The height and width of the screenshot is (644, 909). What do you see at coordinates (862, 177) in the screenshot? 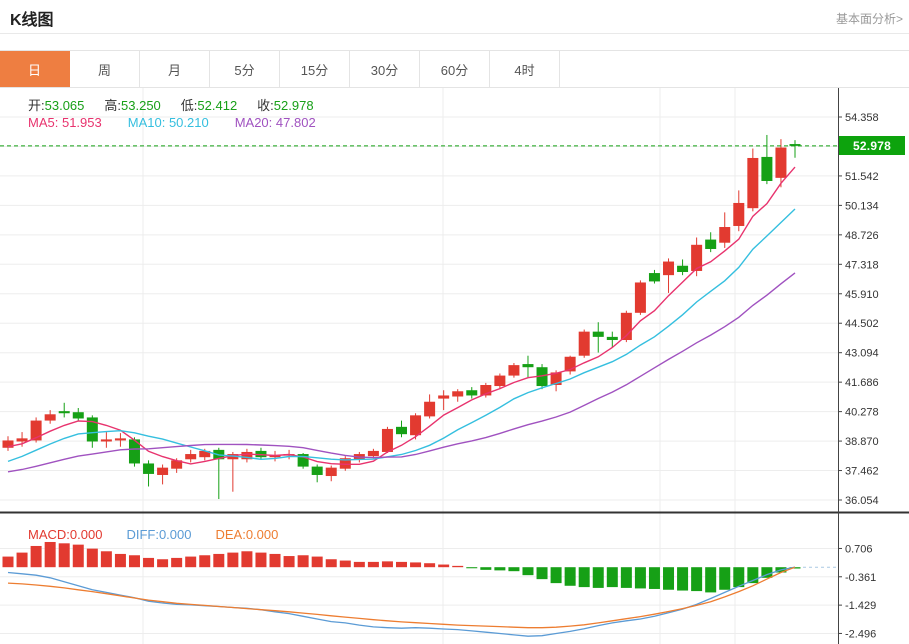
I see `y-axis-label: 51.542` at bounding box center [862, 177].